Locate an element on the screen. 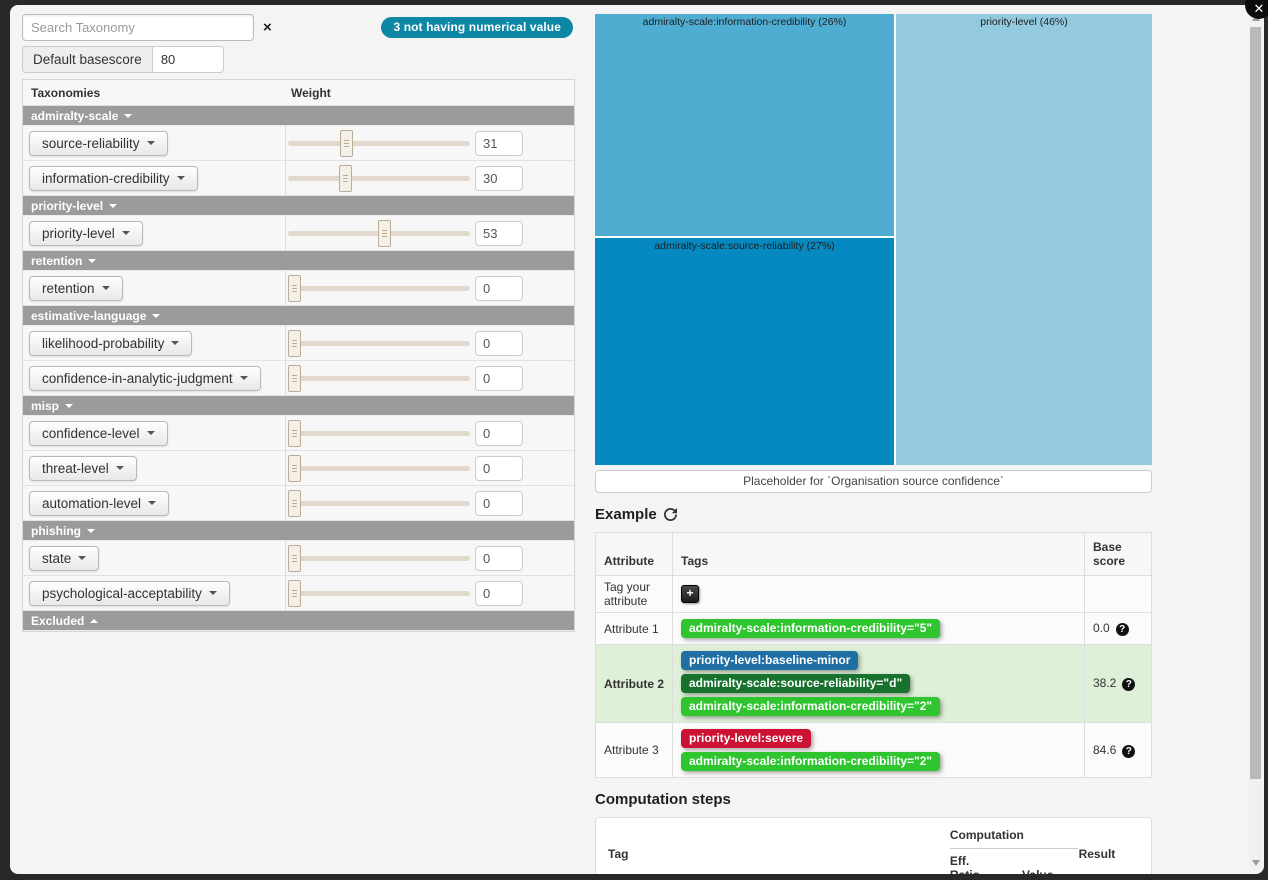  taxonomy-dropdown-state: state is located at coordinates (64, 558).